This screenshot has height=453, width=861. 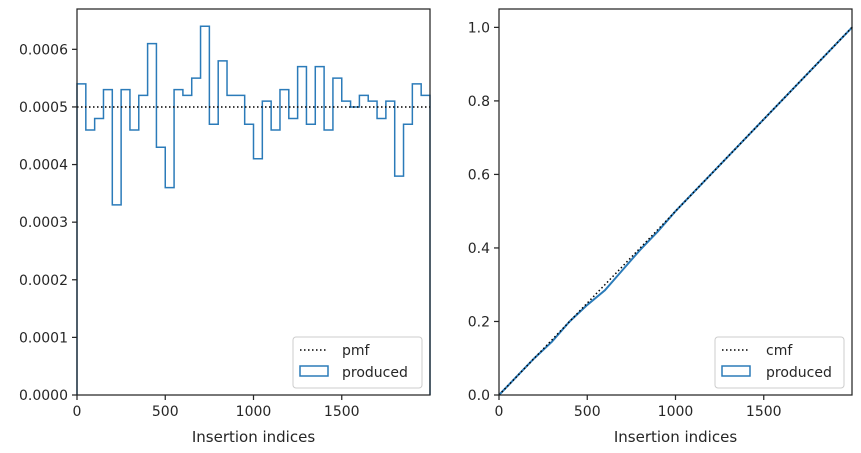 I want to click on left-y-tick-label: 0.0000, so click(x=43, y=396).